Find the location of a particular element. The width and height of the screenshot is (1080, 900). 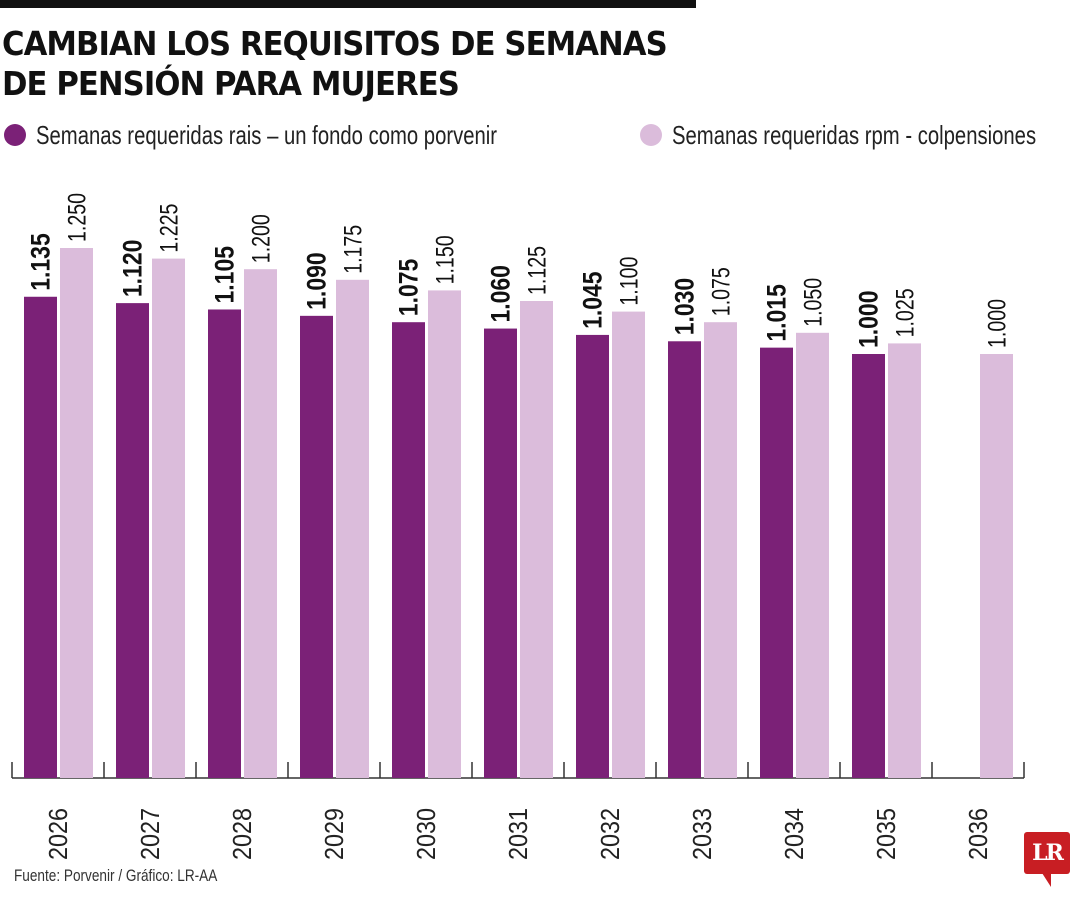

data-label-rpm-2036: 1.000 is located at coordinates (998, 323).